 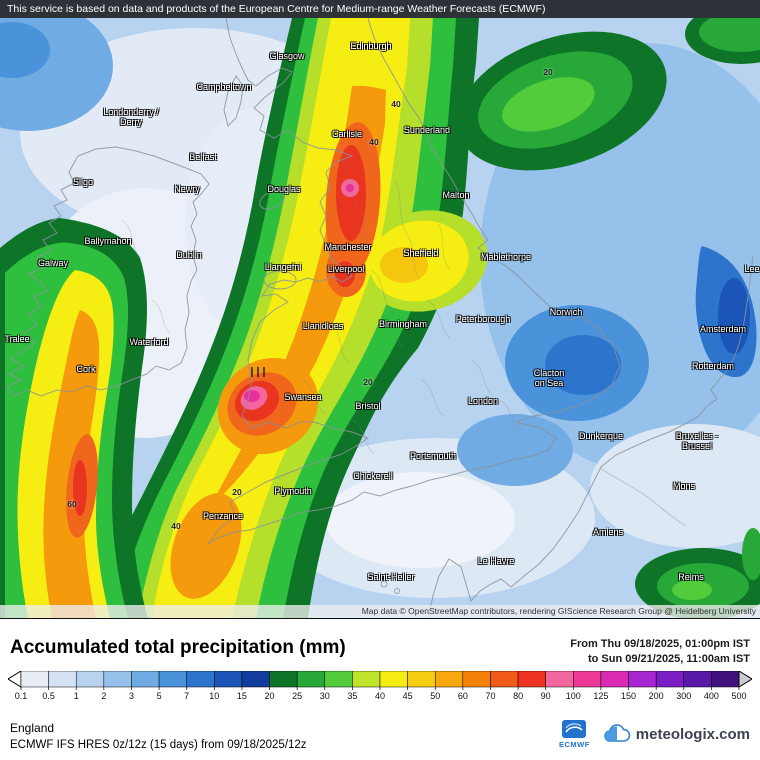 What do you see at coordinates (380, 696) in the screenshot?
I see `svg-text: 40` at bounding box center [380, 696].